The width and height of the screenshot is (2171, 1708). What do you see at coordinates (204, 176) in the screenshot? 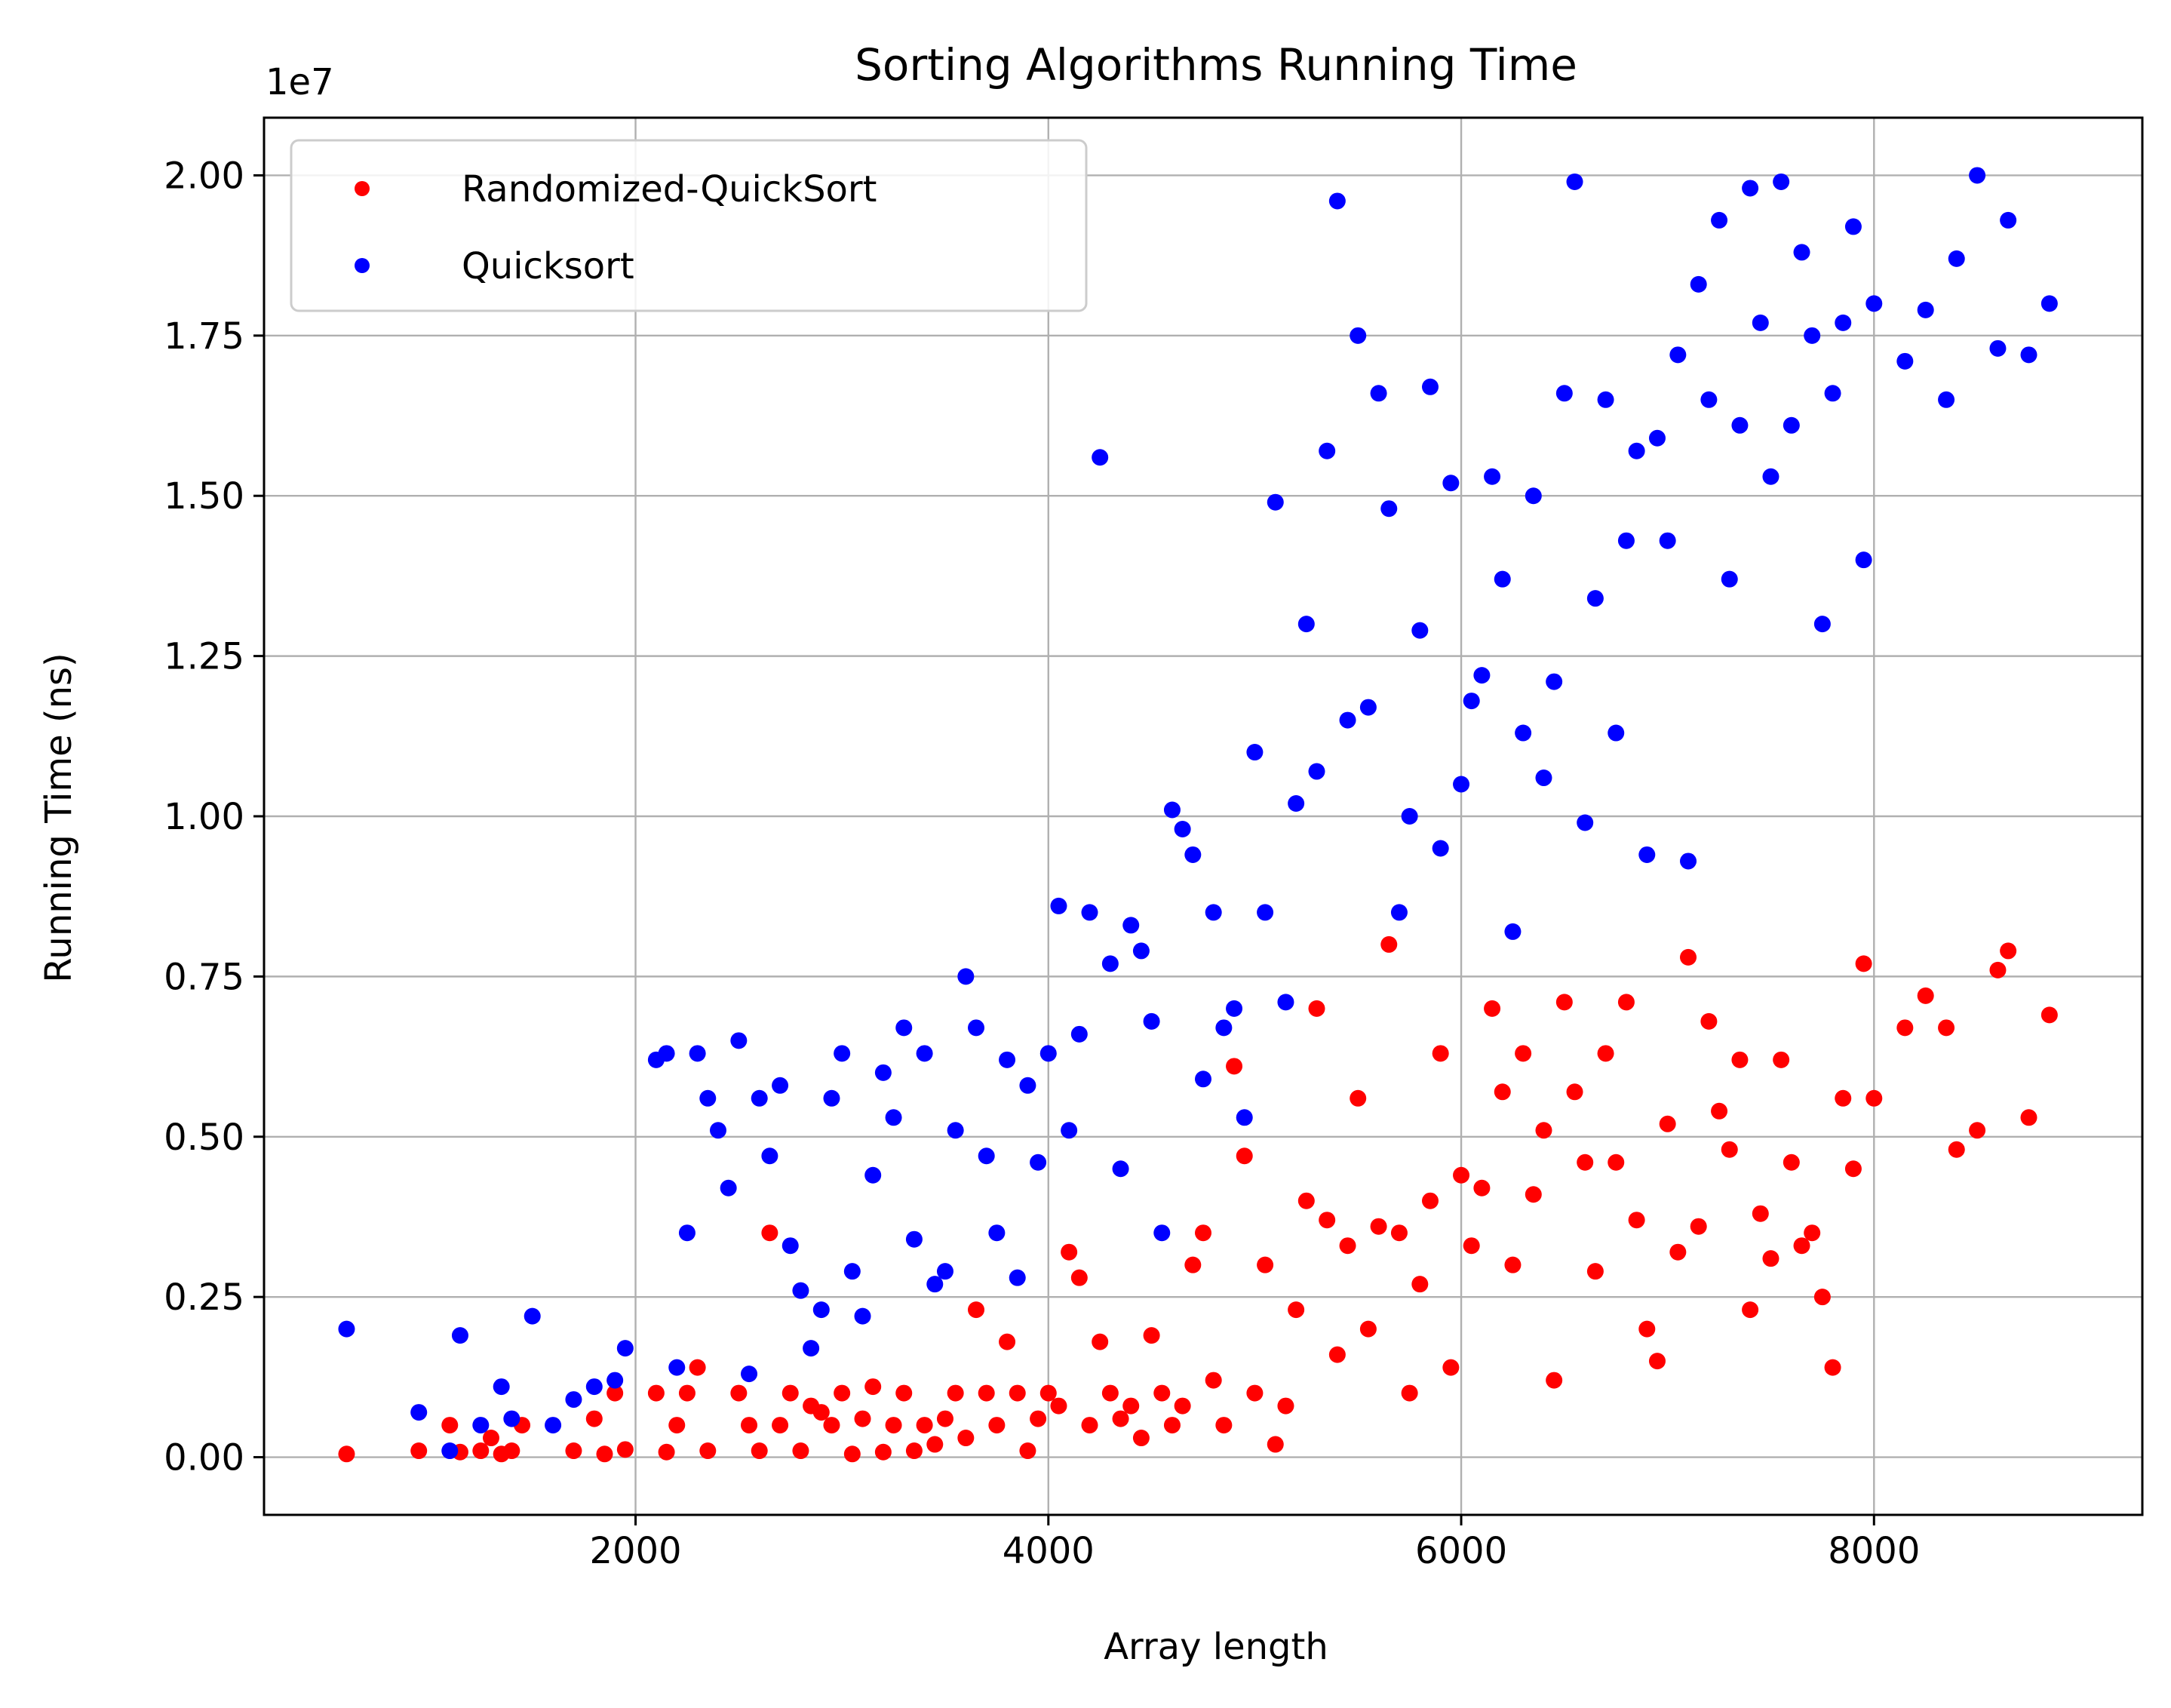
I see `y-tick-label: 2.00` at bounding box center [204, 176].